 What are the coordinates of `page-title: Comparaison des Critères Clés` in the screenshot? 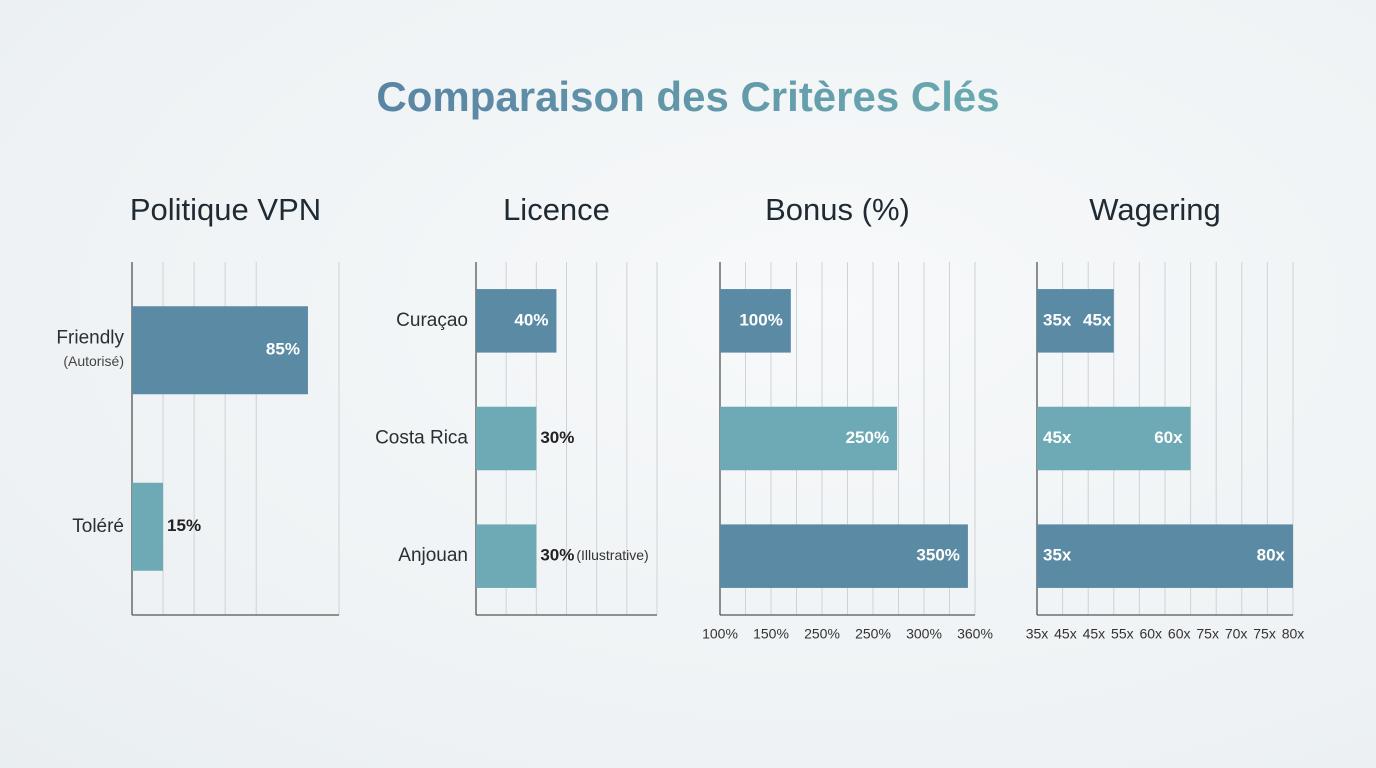 It's located at (687, 96).